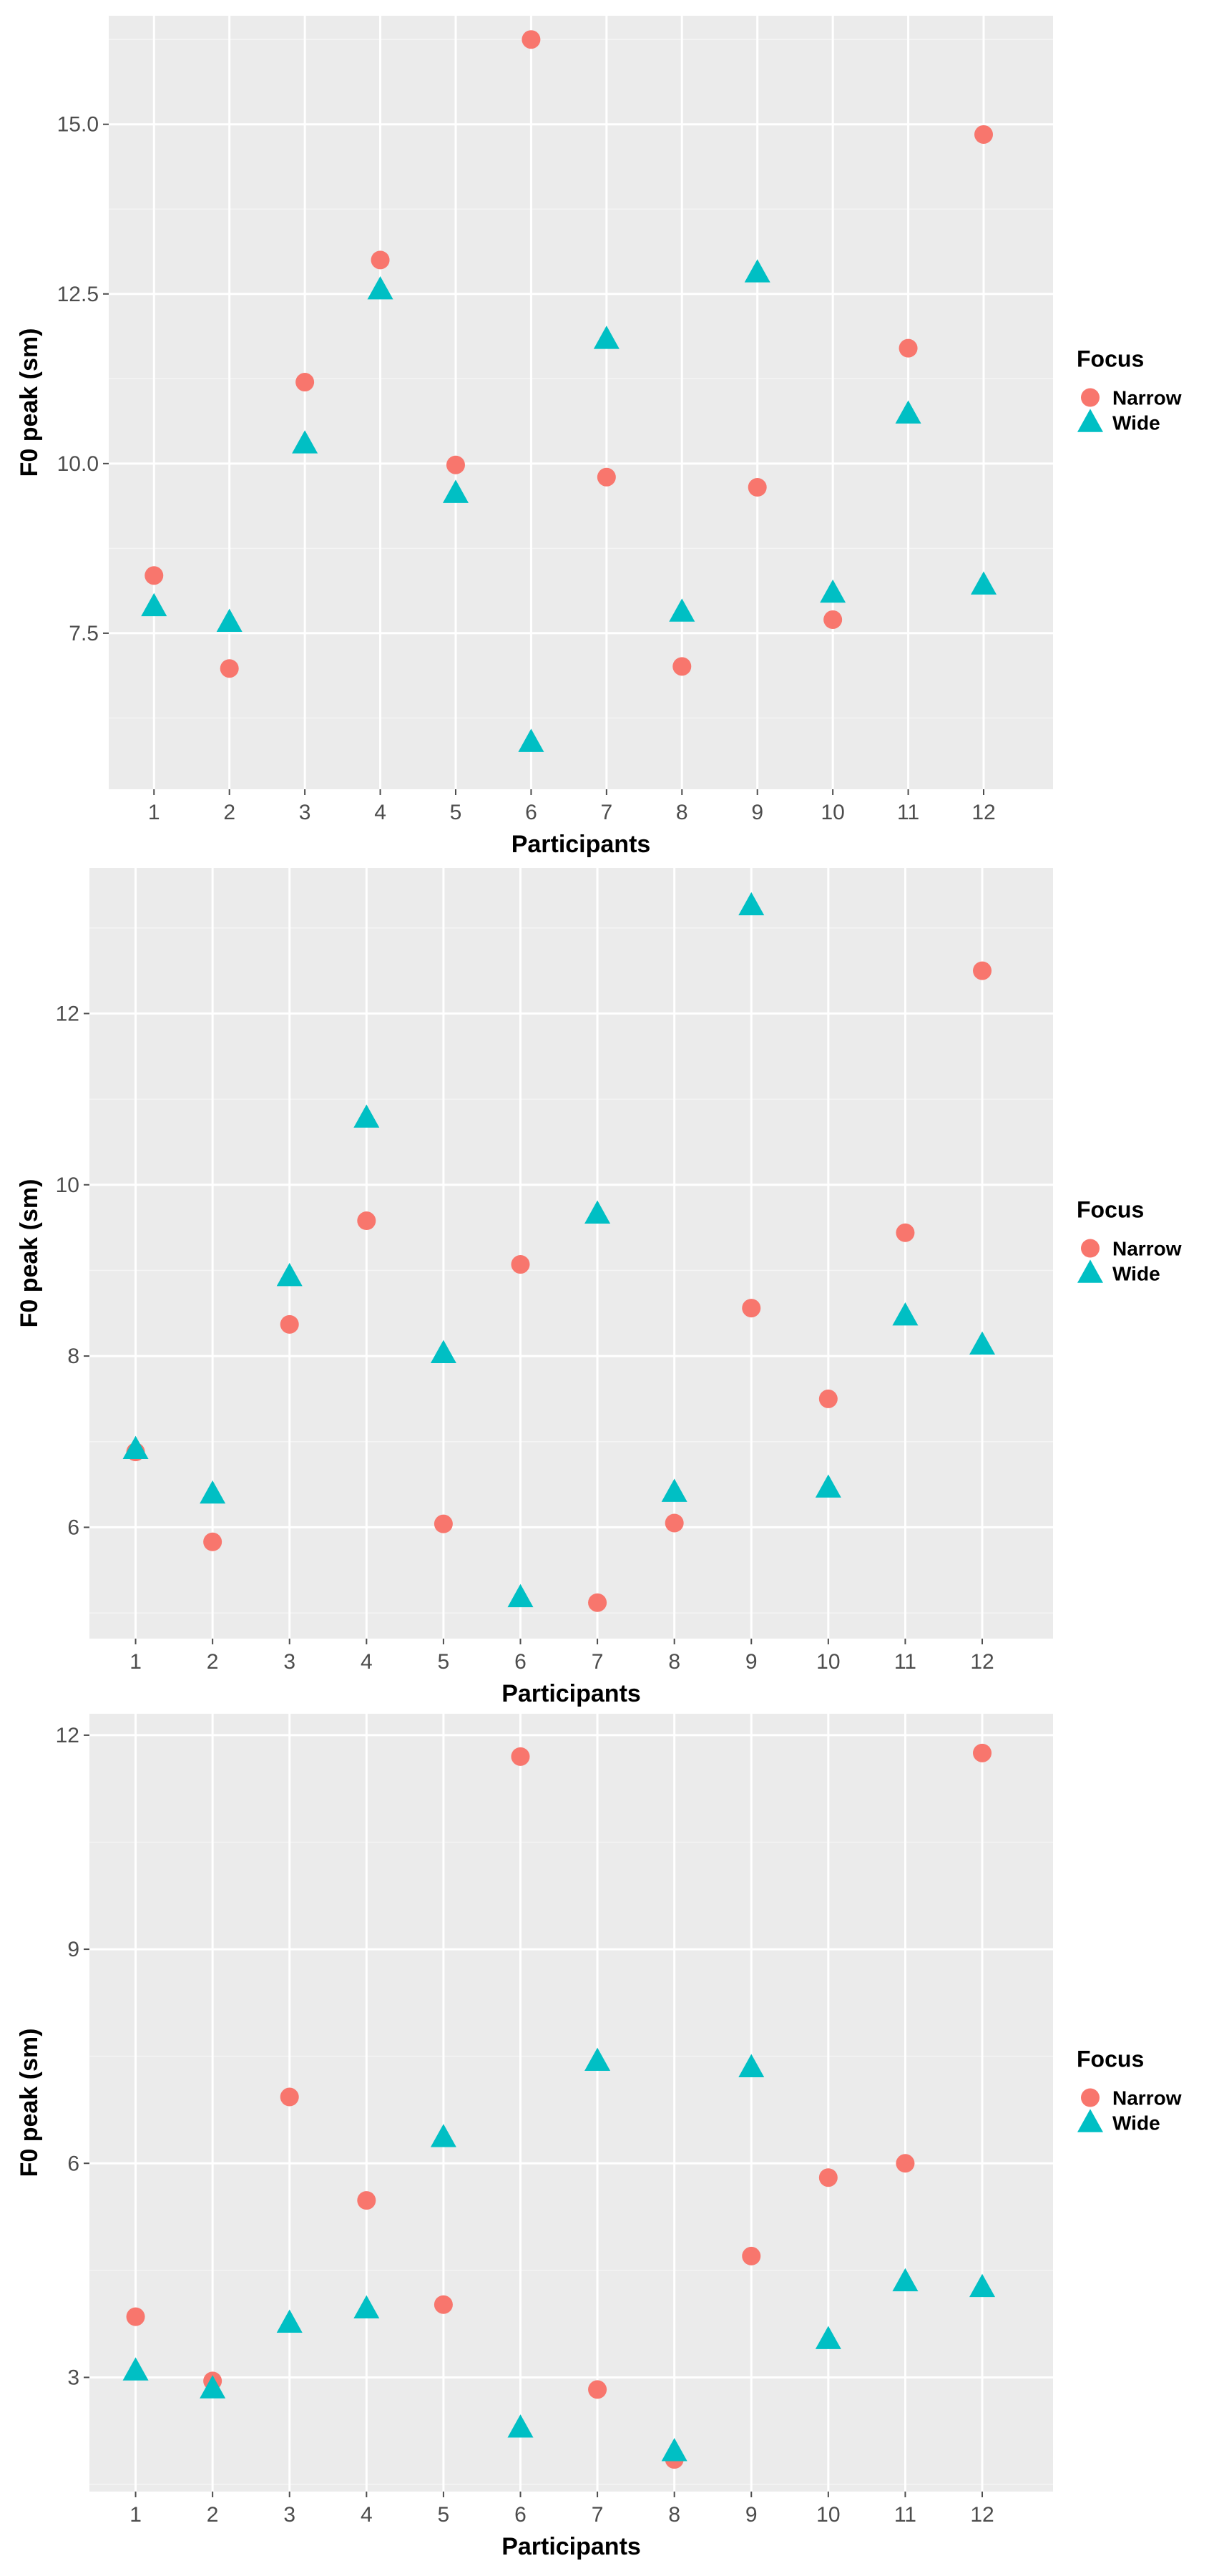  Describe the element at coordinates (73, 2377) in the screenshot. I see `y-tick-label: 3` at that location.